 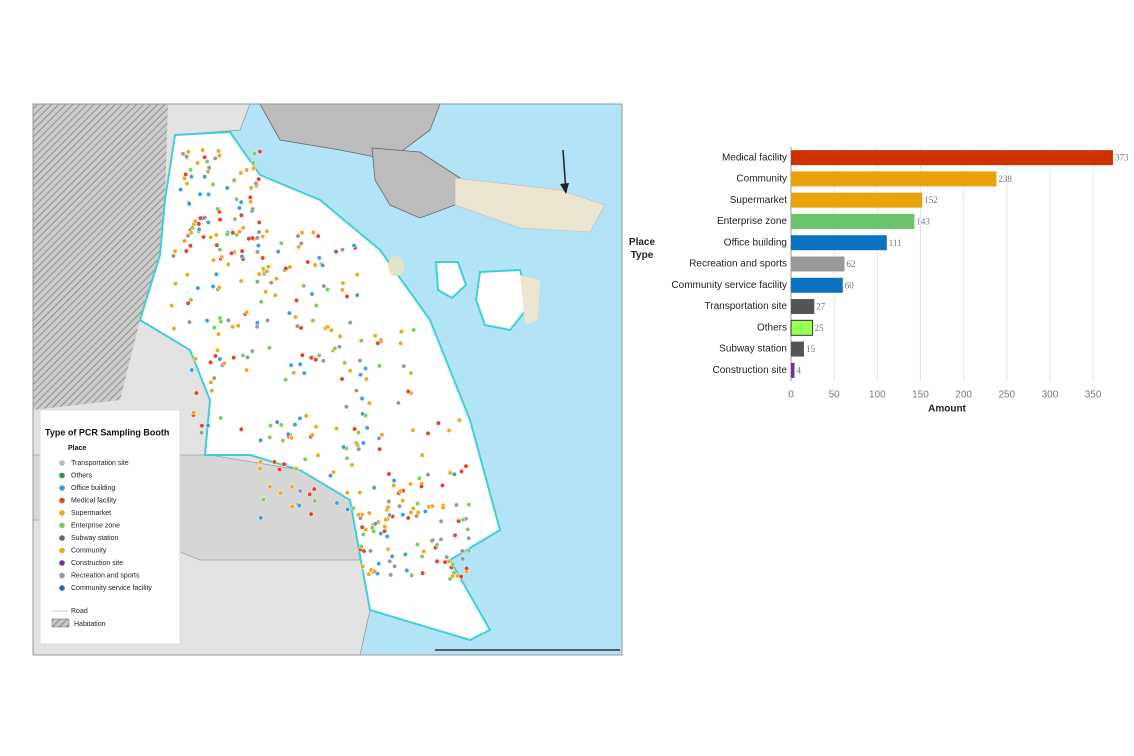 I want to click on value-label: 238, so click(x=1005, y=179).